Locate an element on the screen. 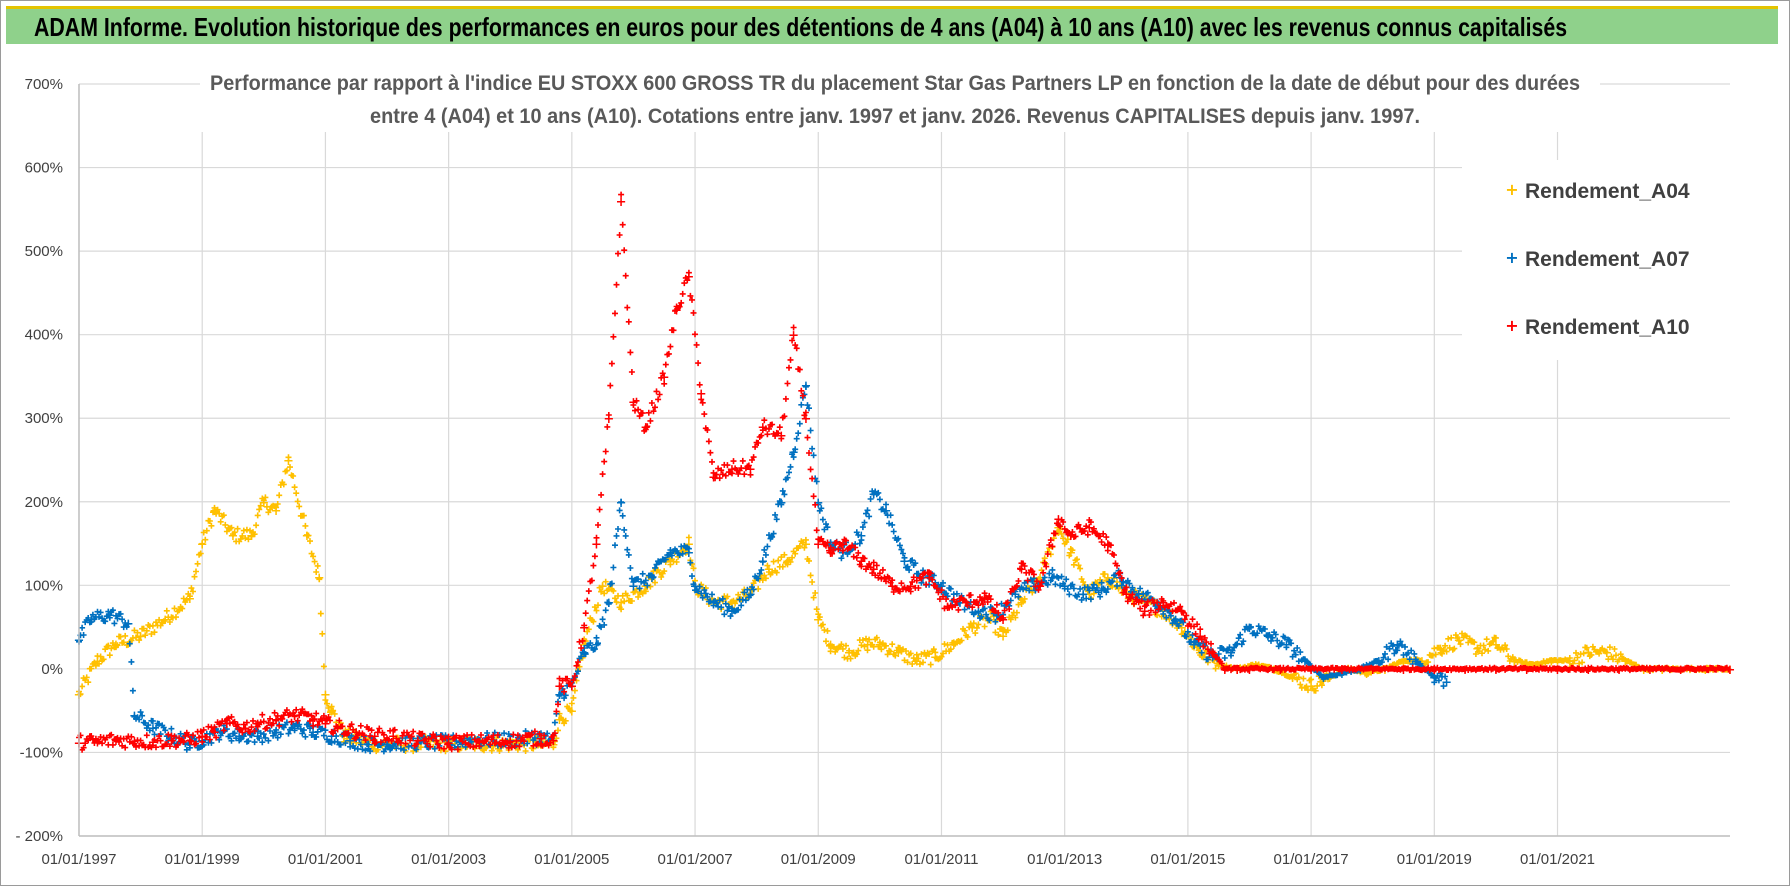 The width and height of the screenshot is (1790, 886). x-tick-label: 01/01/2017 is located at coordinates (1311, 859).